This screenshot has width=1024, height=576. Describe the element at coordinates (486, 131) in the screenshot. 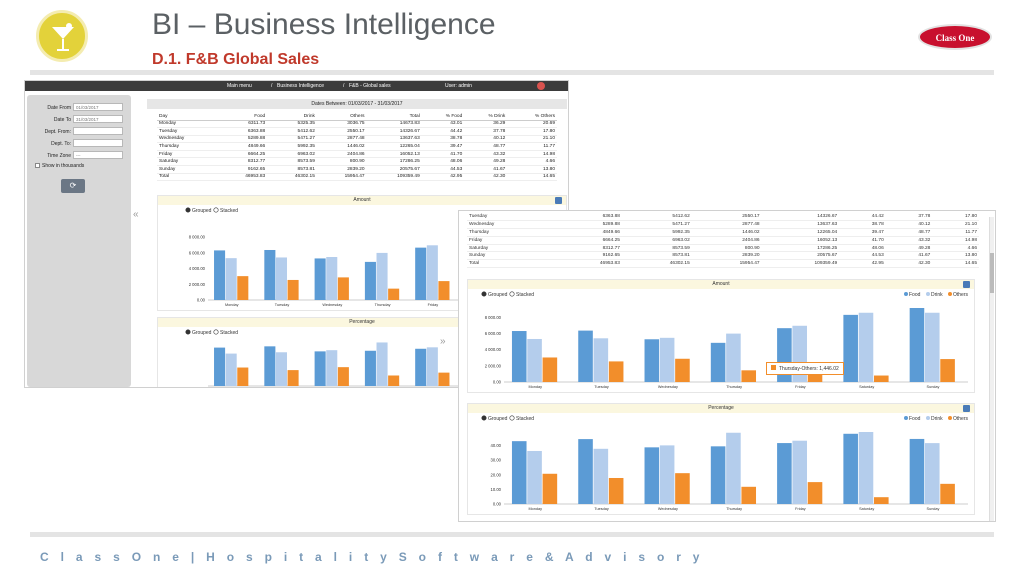

I see `table-cell: 37.78` at that location.